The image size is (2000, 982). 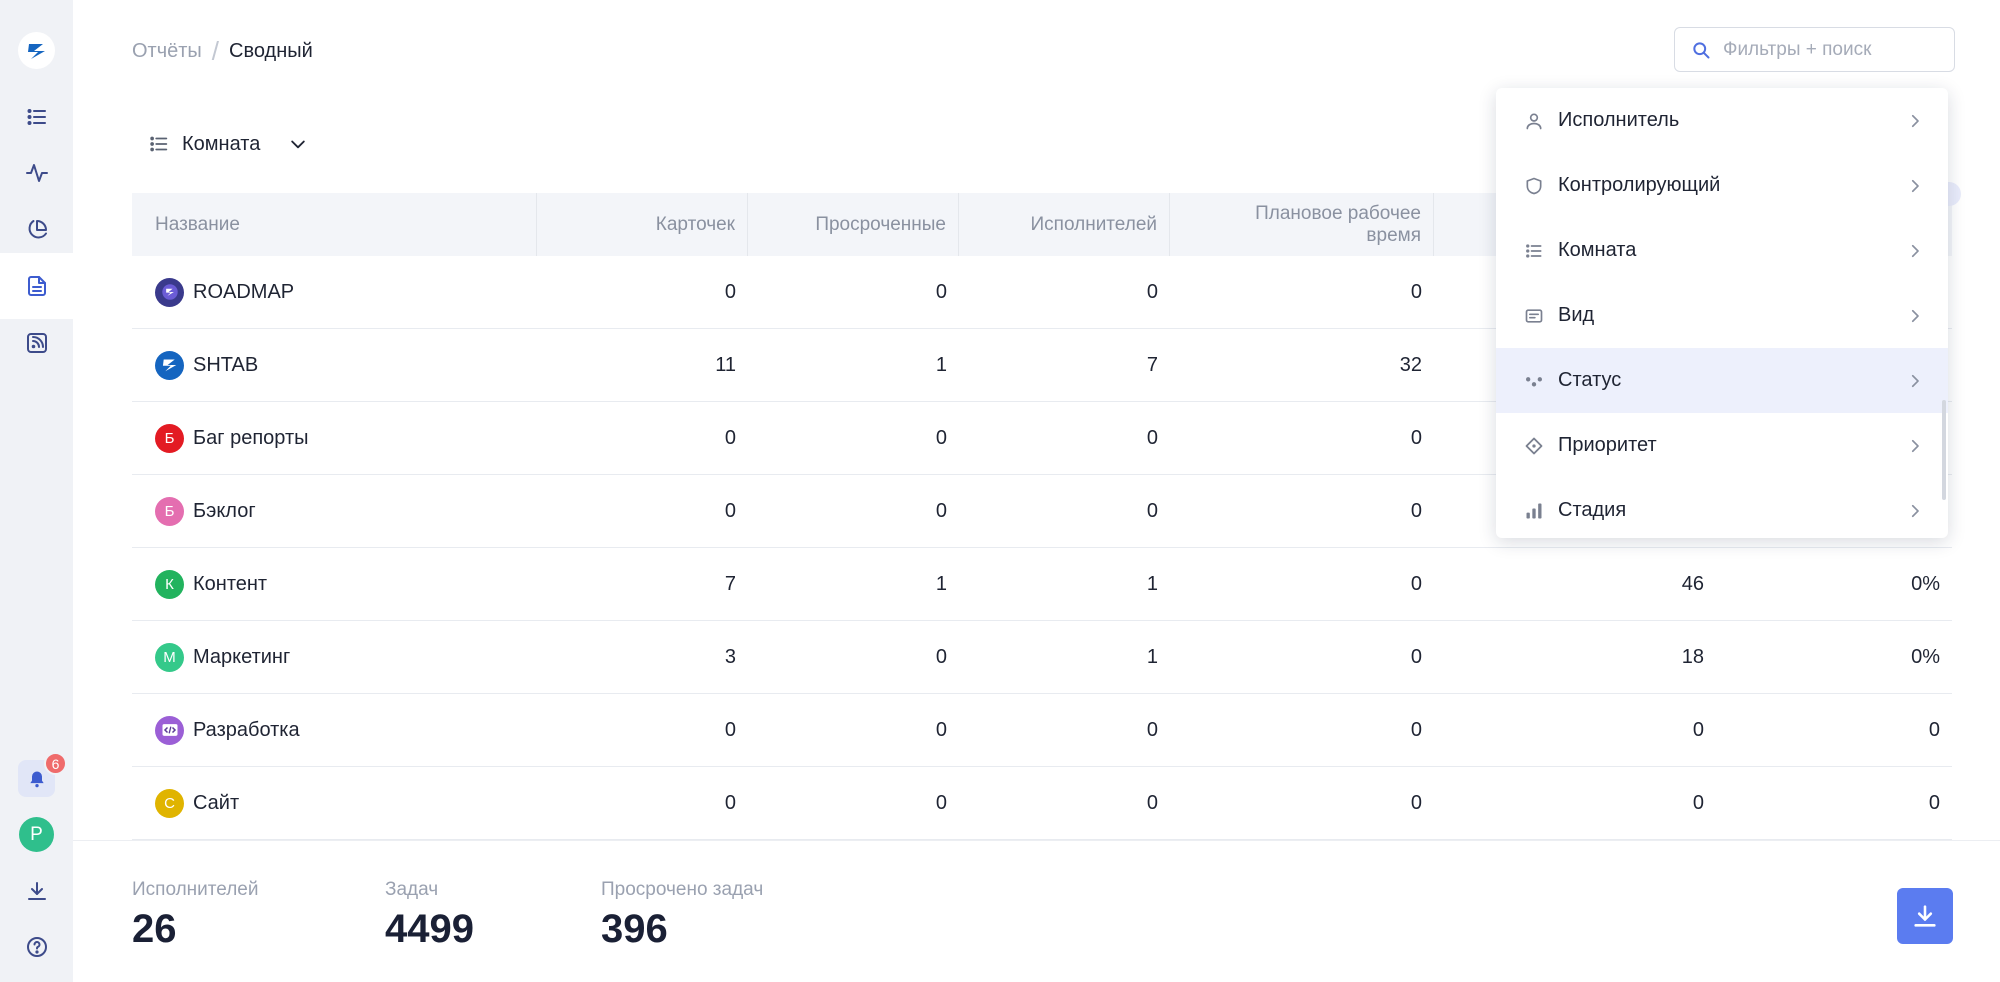 What do you see at coordinates (853, 224) in the screenshot?
I see `column-header-overdue: Просроченные` at bounding box center [853, 224].